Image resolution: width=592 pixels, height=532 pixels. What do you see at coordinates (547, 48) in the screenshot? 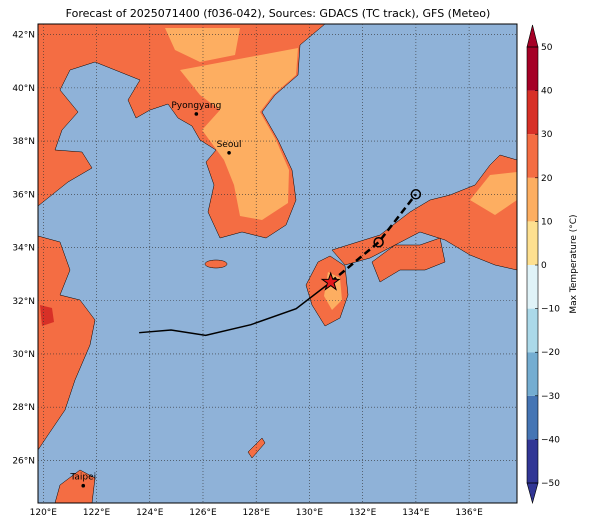
I see `colorbar-tick-label: 50` at bounding box center [547, 48].